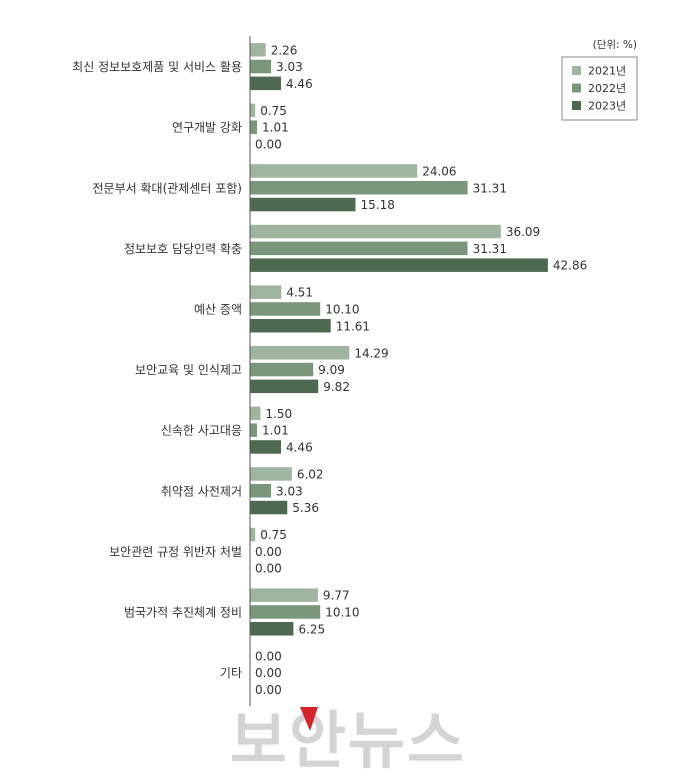 This screenshot has width=692, height=780. Describe the element at coordinates (299, 293) in the screenshot. I see `data-label: 4.51` at that location.